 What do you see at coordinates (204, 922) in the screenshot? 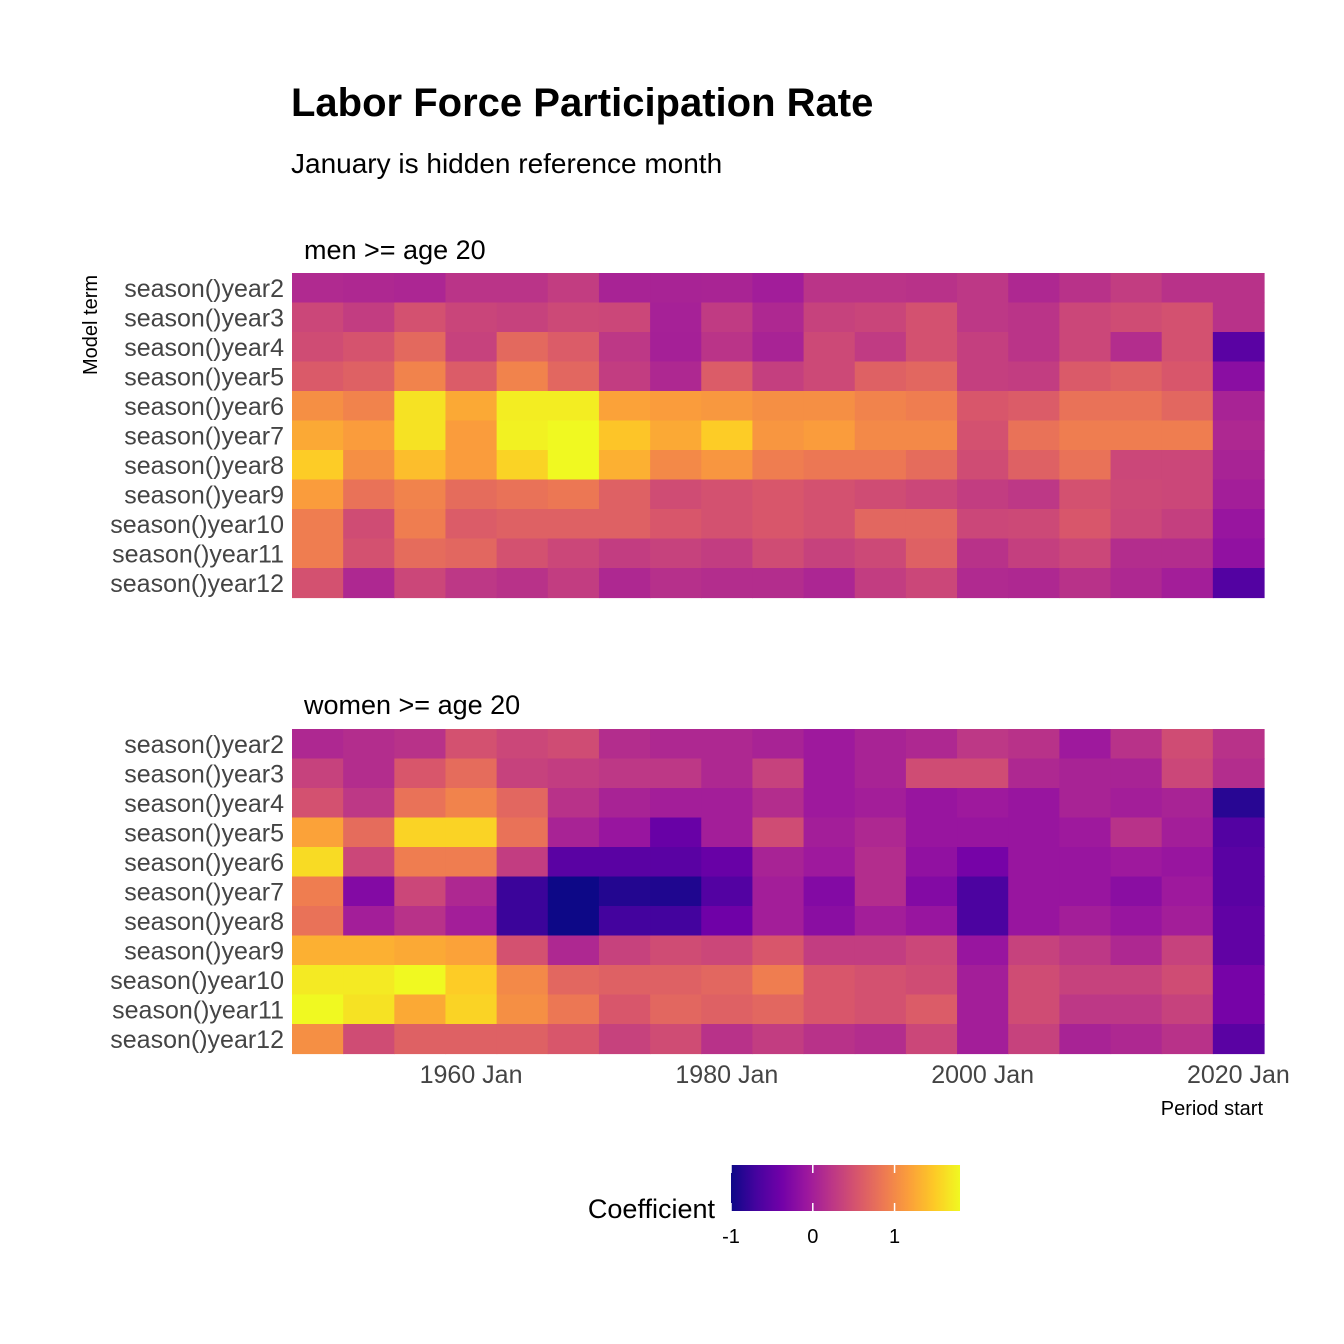
I see `row-label: season()year8` at bounding box center [204, 922].